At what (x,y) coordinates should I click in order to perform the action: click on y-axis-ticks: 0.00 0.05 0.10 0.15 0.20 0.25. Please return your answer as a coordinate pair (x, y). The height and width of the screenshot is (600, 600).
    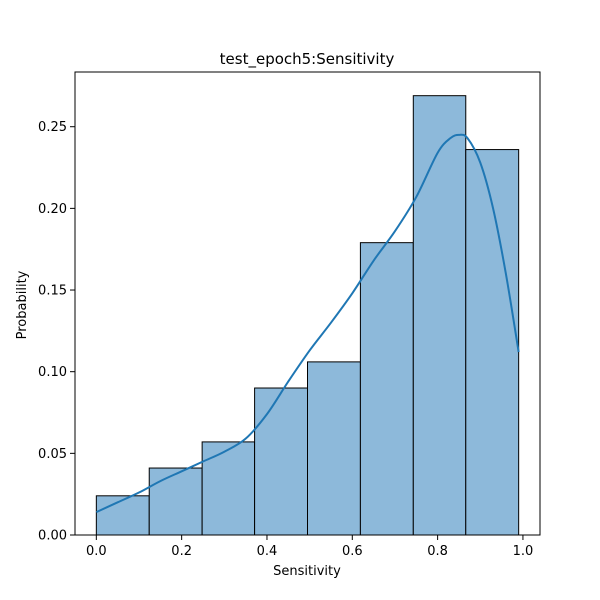
    Looking at the image, I should click on (56, 332).